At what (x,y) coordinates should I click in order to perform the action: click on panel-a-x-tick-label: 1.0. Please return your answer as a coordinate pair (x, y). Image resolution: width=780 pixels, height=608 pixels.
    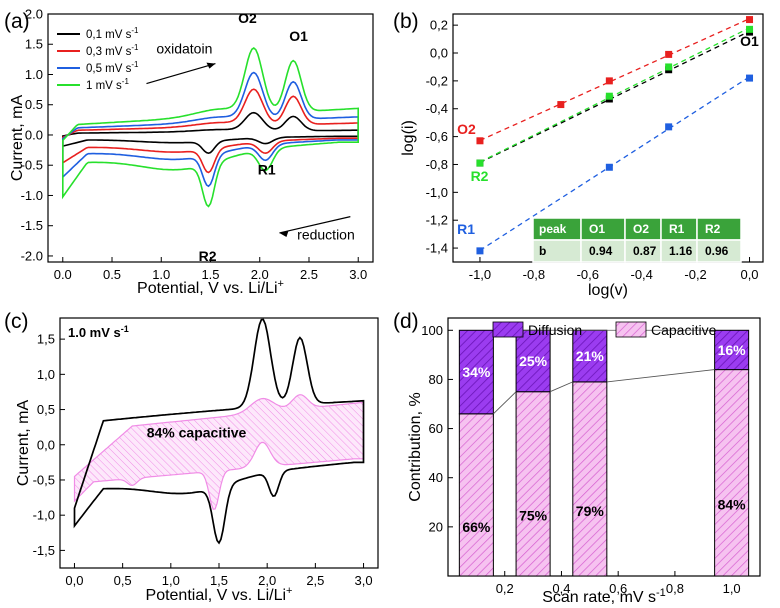
    Looking at the image, I should click on (161, 274).